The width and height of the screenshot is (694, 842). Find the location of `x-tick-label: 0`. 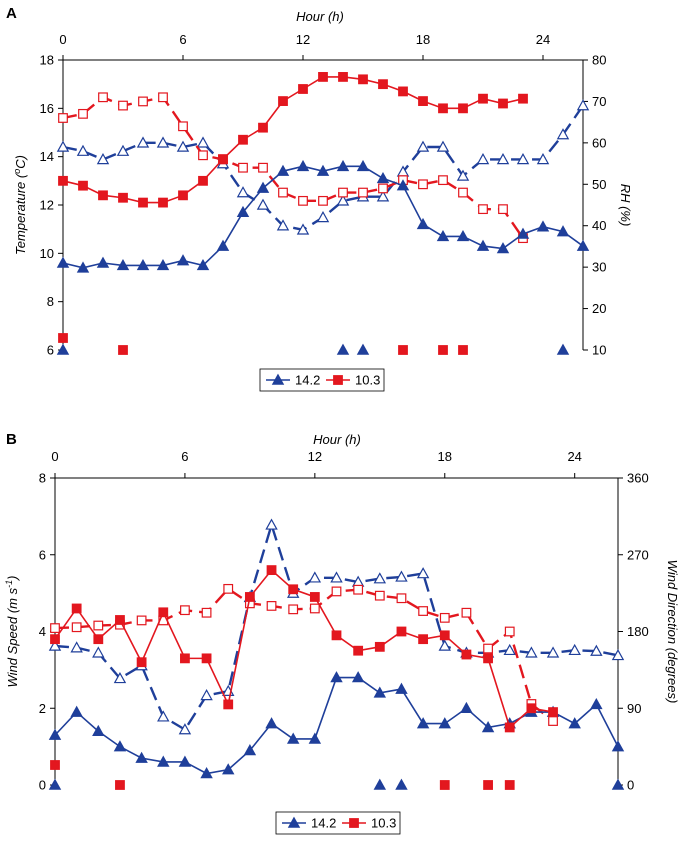

x-tick-label: 0 is located at coordinates (54, 456).